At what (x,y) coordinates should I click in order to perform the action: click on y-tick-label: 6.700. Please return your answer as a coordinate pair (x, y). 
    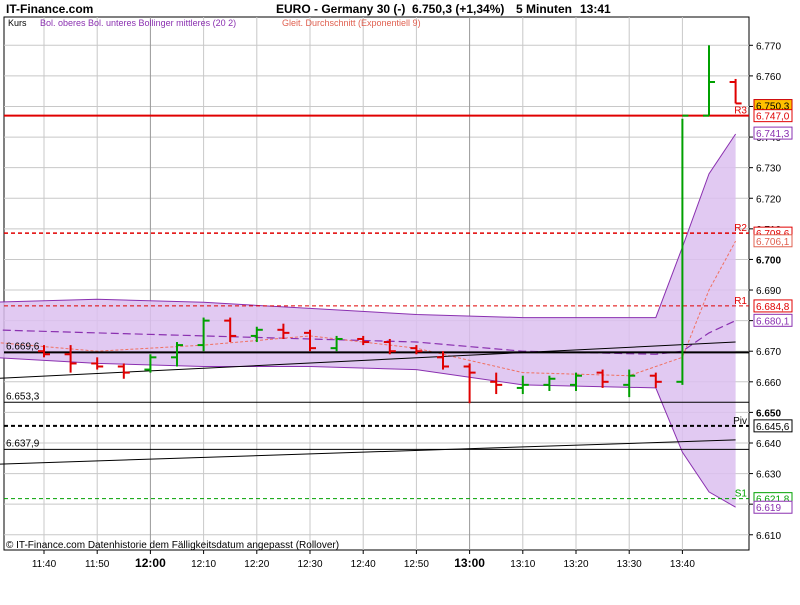
    Looking at the image, I should click on (768, 260).